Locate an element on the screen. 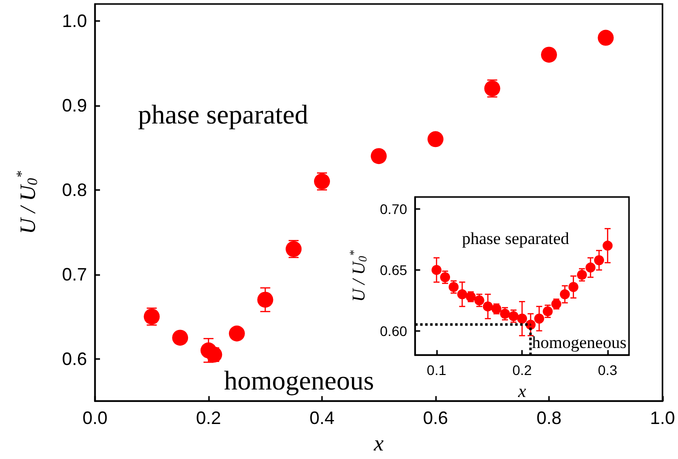  x-tick-label: 0.3 is located at coordinates (608, 370).